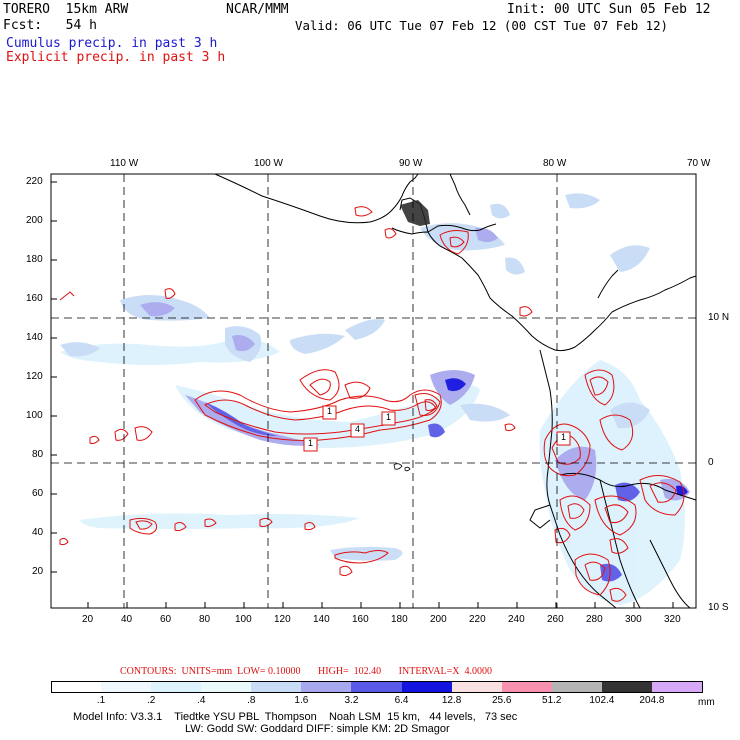 This screenshot has width=740, height=740. What do you see at coordinates (516, 619) in the screenshot?
I see `x-tick-label: 240` at bounding box center [516, 619].